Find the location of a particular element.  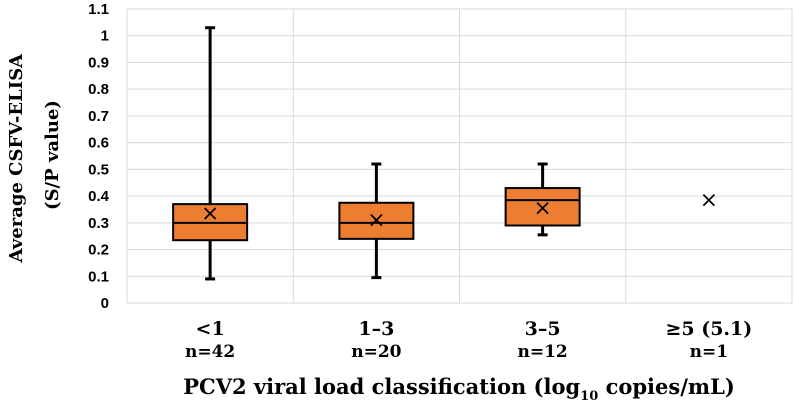

x-category-label: 3–5 is located at coordinates (543, 329).